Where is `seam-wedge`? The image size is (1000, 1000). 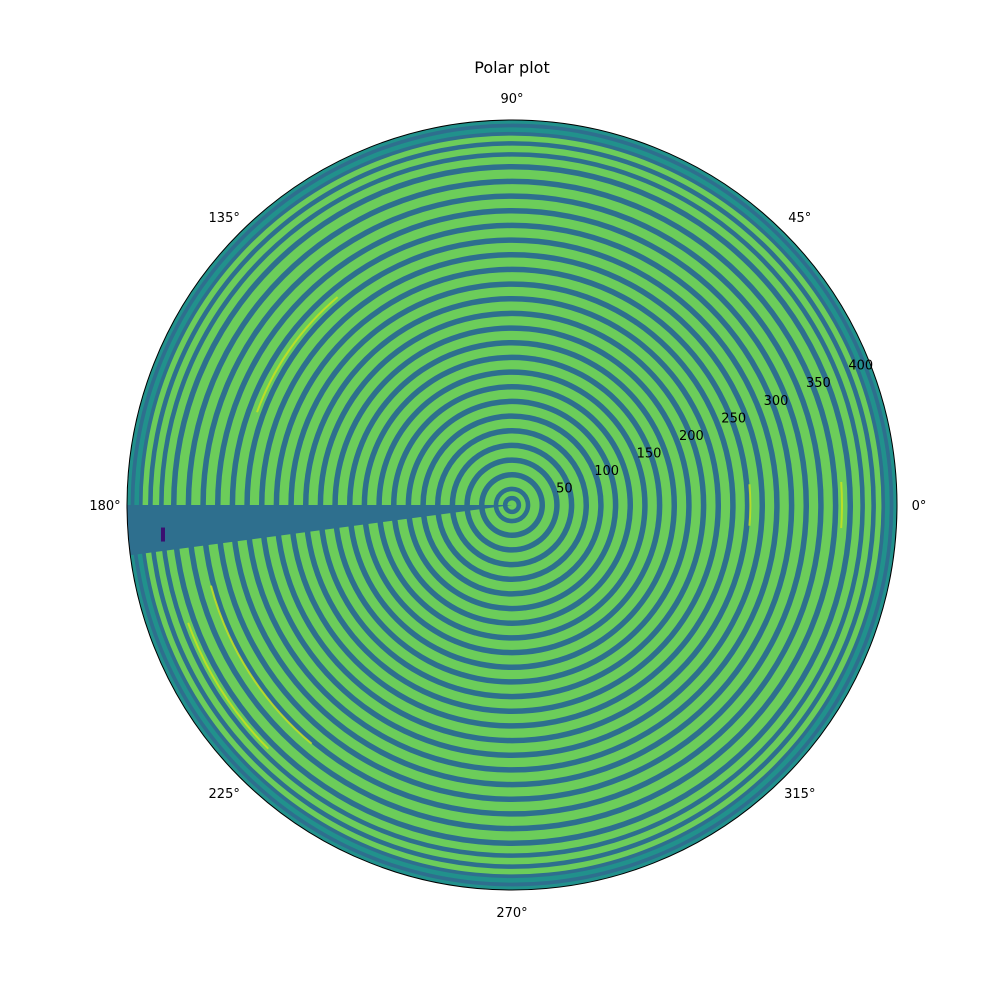
seam-wedge is located at coordinates (319, 530).